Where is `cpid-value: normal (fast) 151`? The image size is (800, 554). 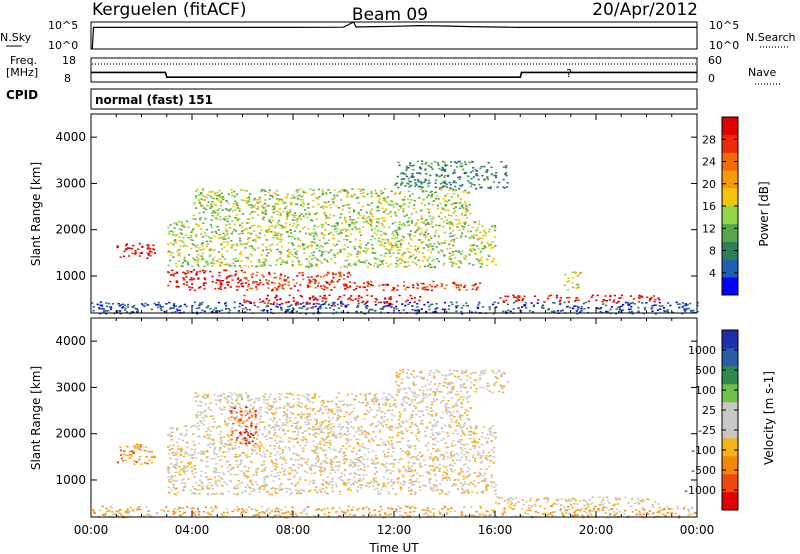
cpid-value: normal (fast) 151 is located at coordinates (154, 100).